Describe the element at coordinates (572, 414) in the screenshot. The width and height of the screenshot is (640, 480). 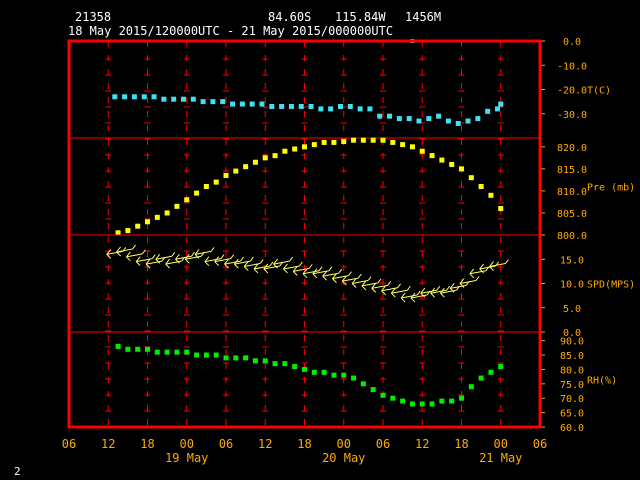
I see `y-tick-label-humidity: 65.0` at that location.